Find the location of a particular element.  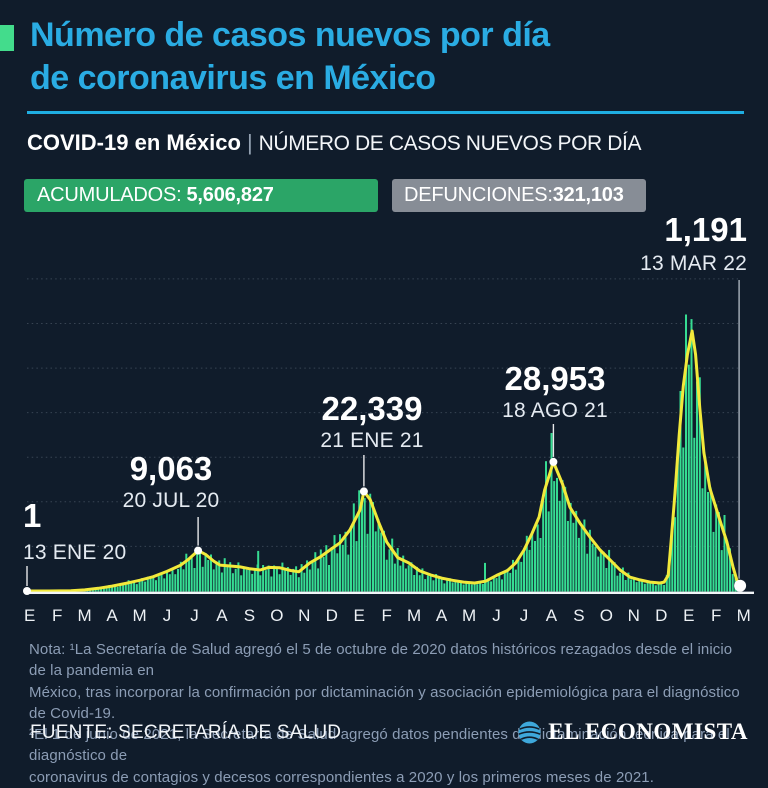

accent-square is located at coordinates (7, 38).